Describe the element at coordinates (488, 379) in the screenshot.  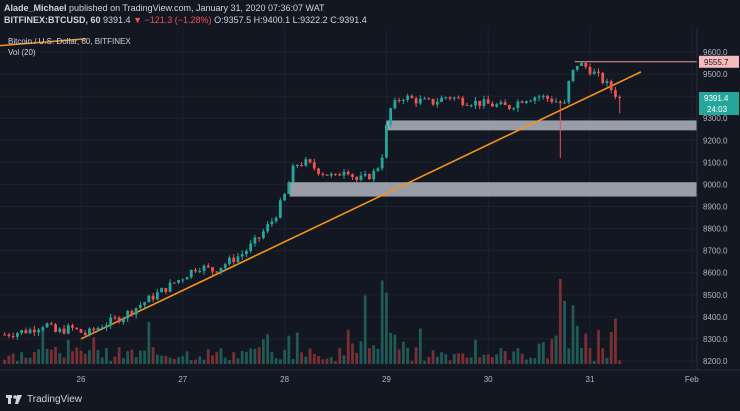
I see `time-tick-label: 30` at that location.